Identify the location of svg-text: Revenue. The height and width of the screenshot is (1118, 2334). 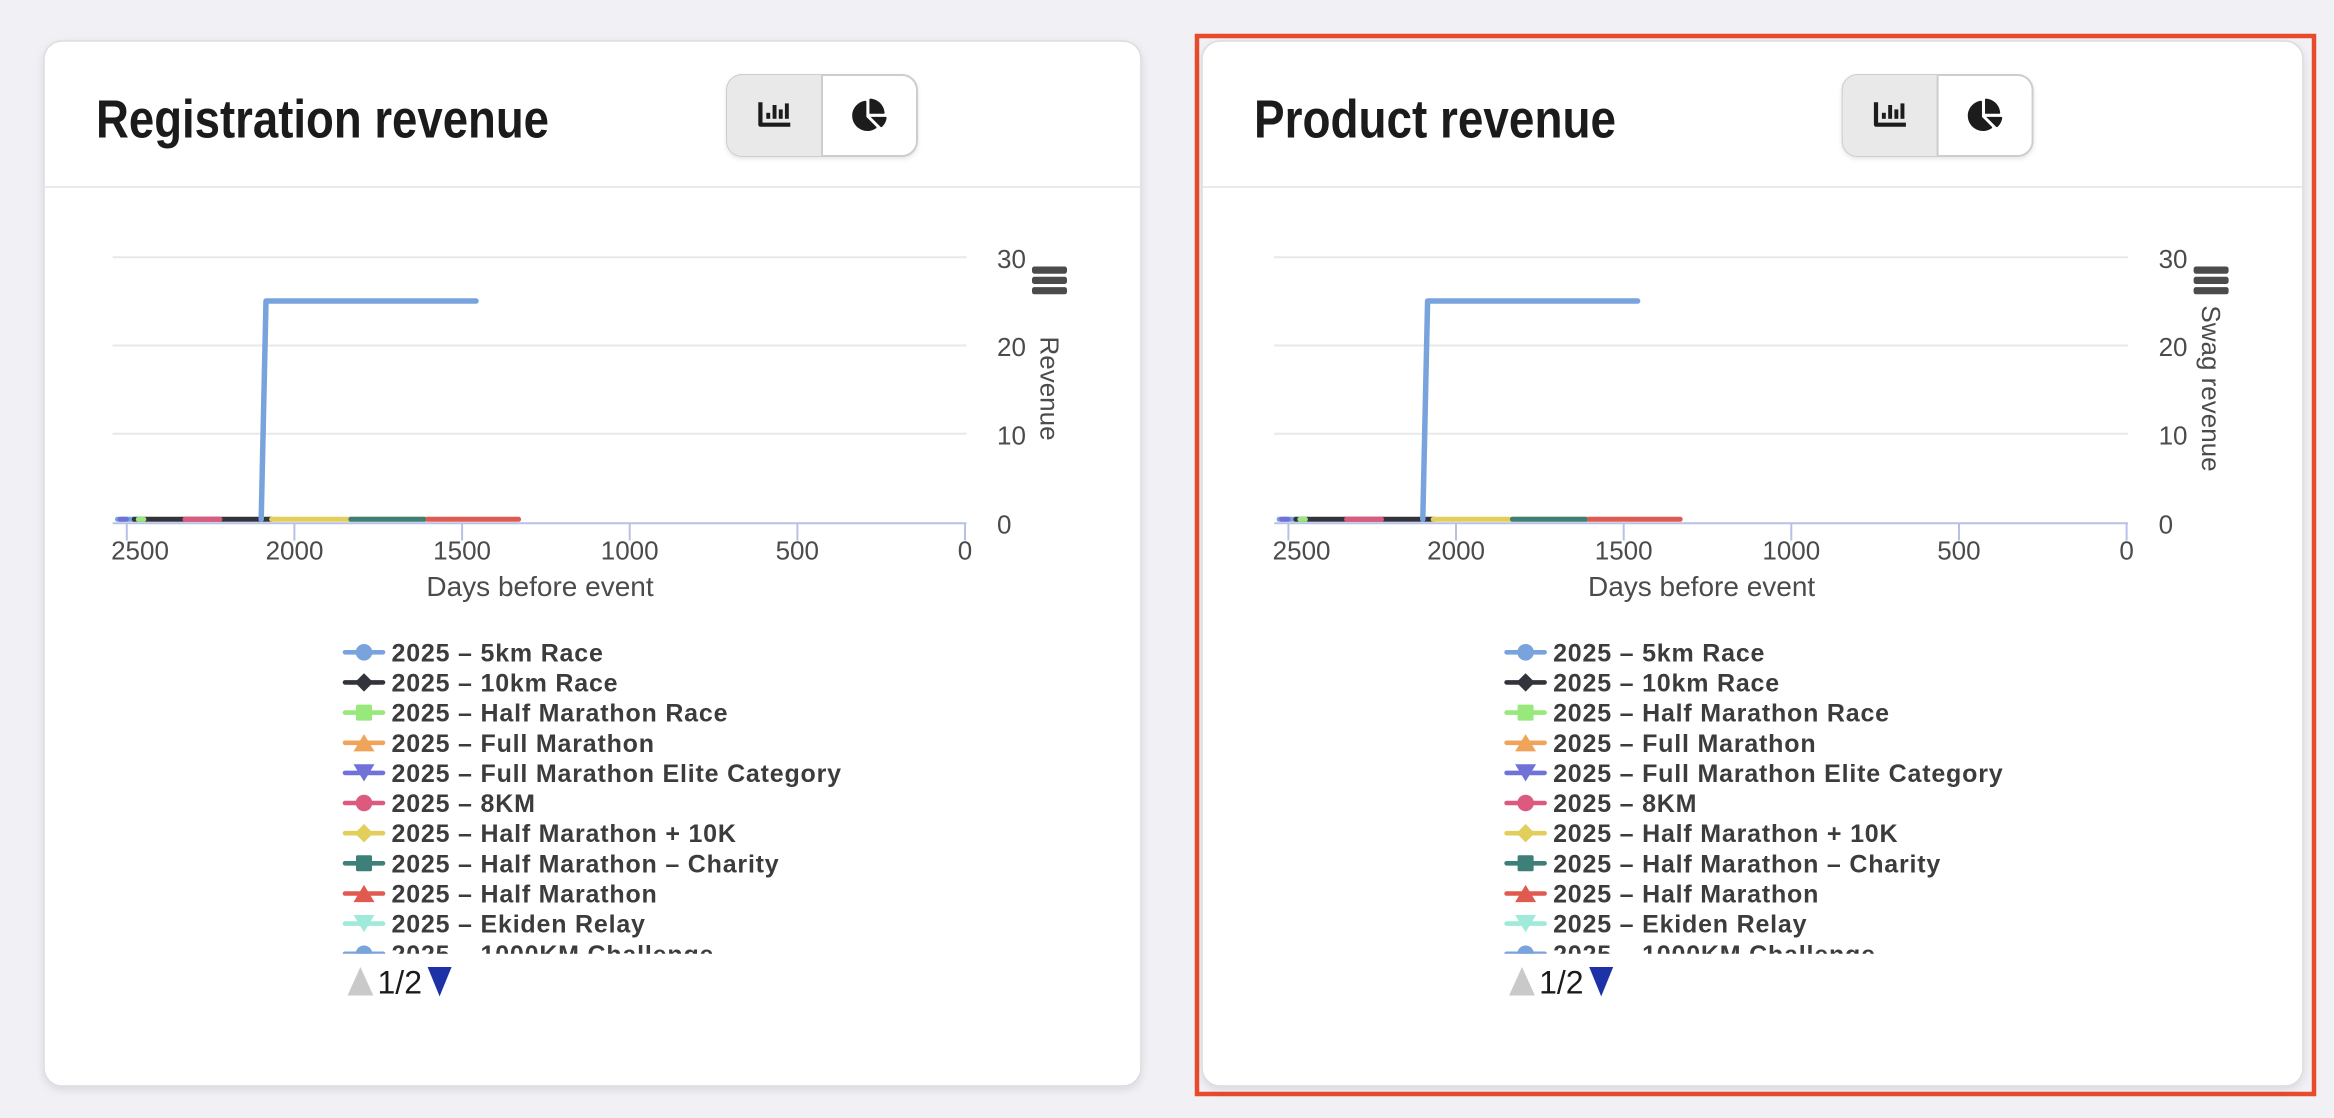
(1050, 388).